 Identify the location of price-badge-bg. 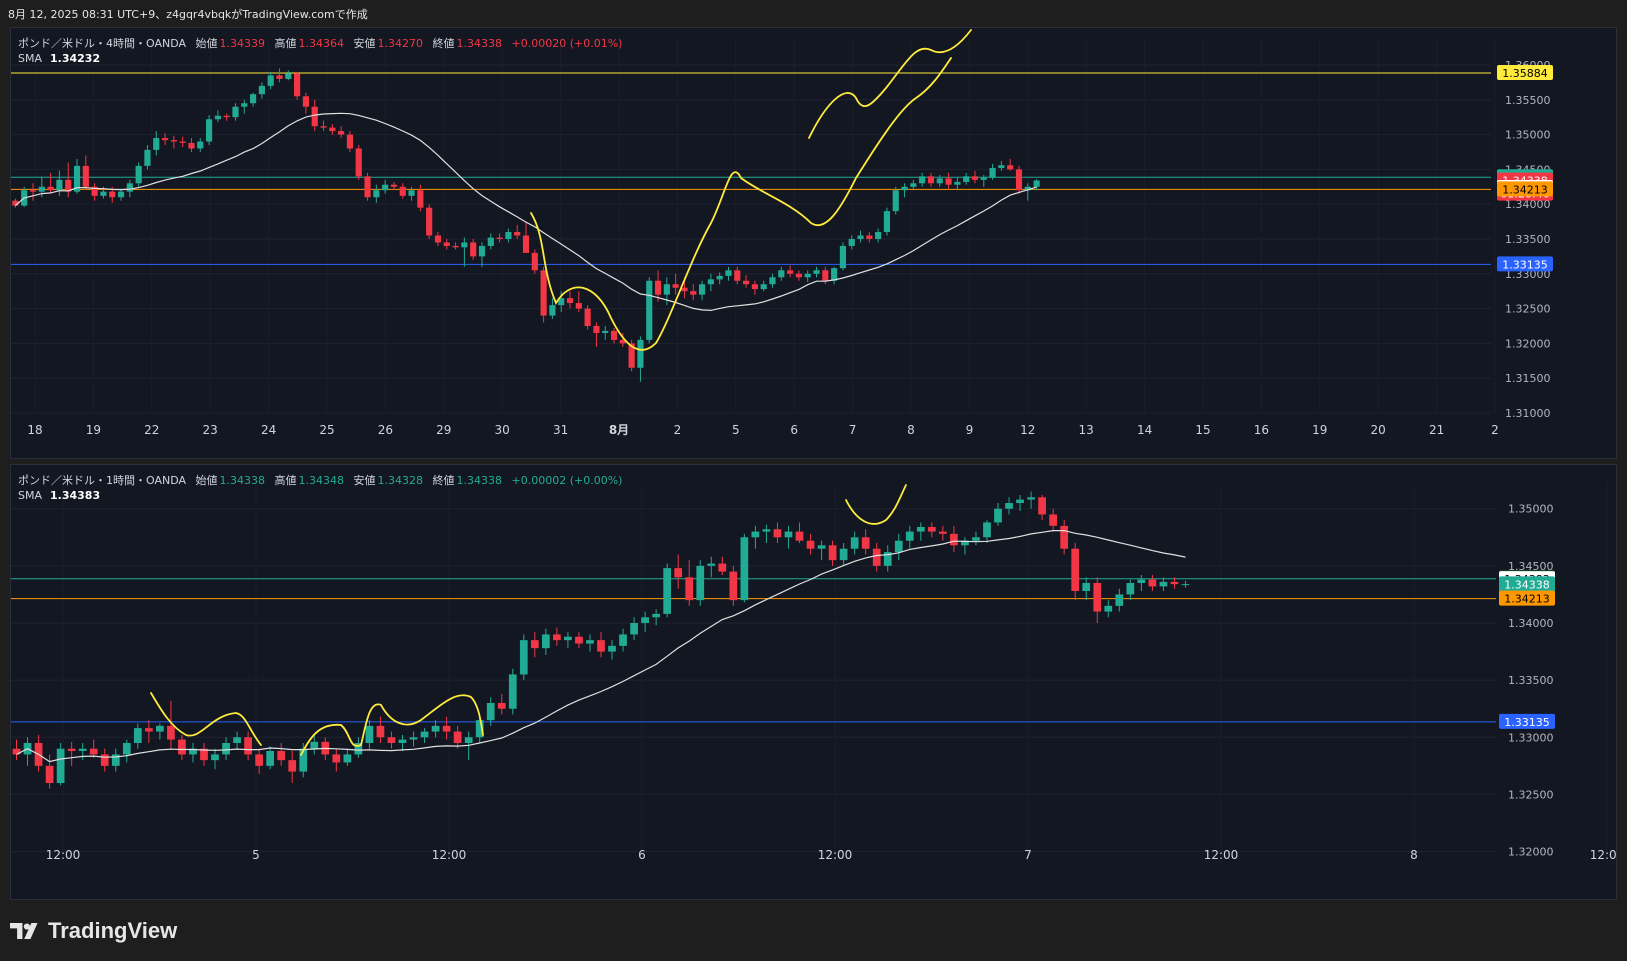
(1525, 73).